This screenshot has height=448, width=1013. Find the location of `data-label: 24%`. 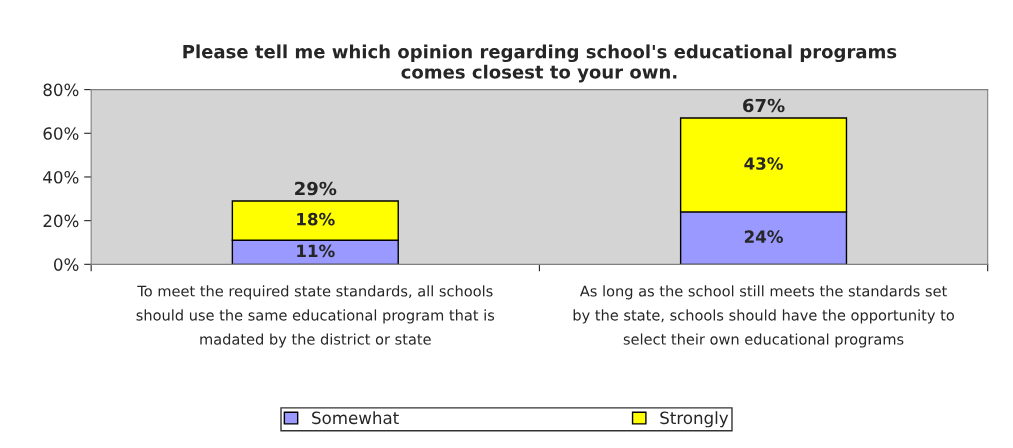

data-label: 24% is located at coordinates (763, 236).